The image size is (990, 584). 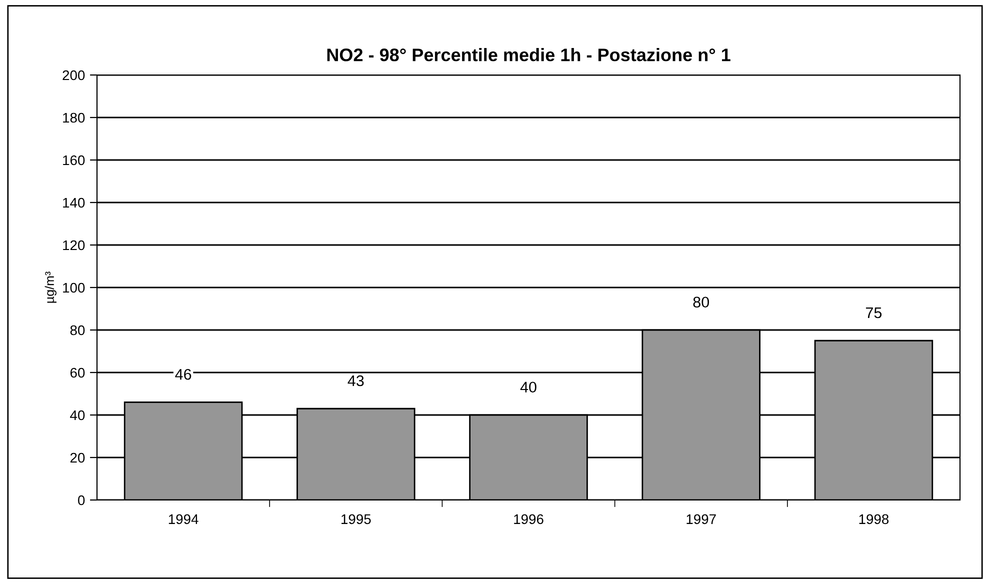 What do you see at coordinates (528, 387) in the screenshot?
I see `data-label: 40` at bounding box center [528, 387].